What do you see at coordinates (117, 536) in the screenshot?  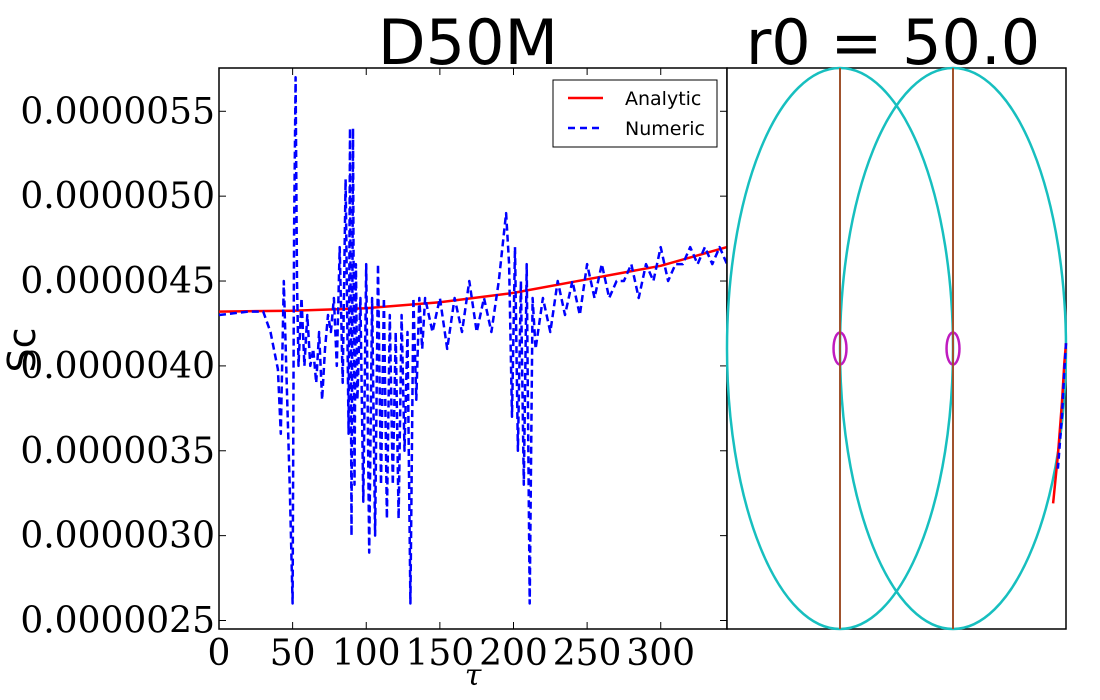 I see `y-tick-label: 0.0000030` at bounding box center [117, 536].